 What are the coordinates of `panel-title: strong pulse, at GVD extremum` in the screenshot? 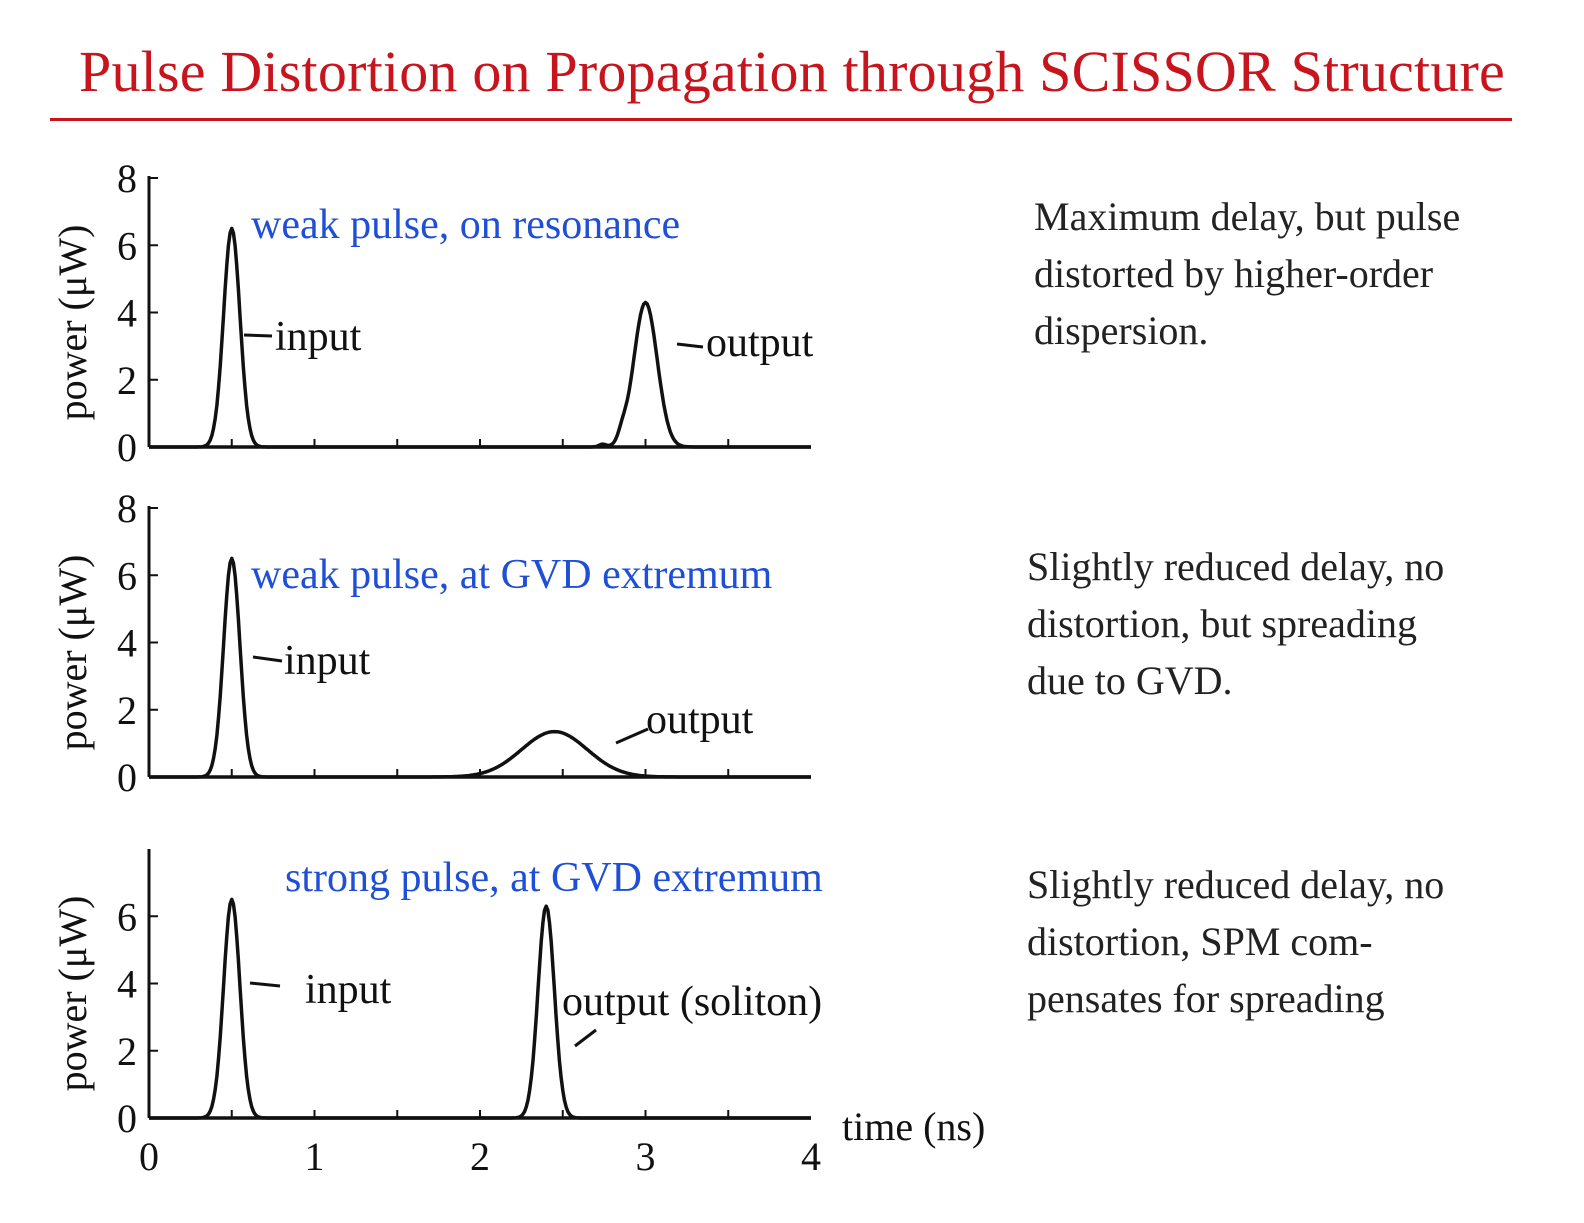 It's located at (554, 878).